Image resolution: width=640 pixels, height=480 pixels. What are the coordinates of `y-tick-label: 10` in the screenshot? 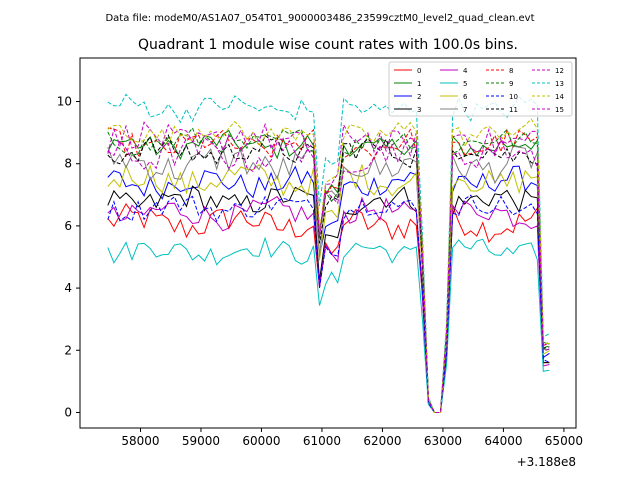 It's located at (64, 102).